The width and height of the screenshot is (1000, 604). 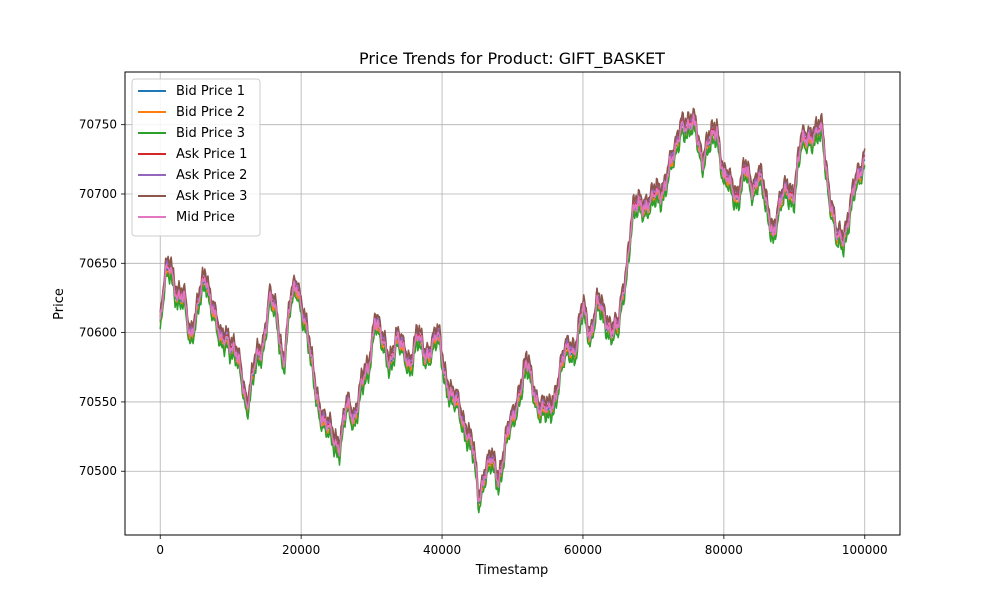 What do you see at coordinates (301, 550) in the screenshot?
I see `x-tick-label: 20000` at bounding box center [301, 550].